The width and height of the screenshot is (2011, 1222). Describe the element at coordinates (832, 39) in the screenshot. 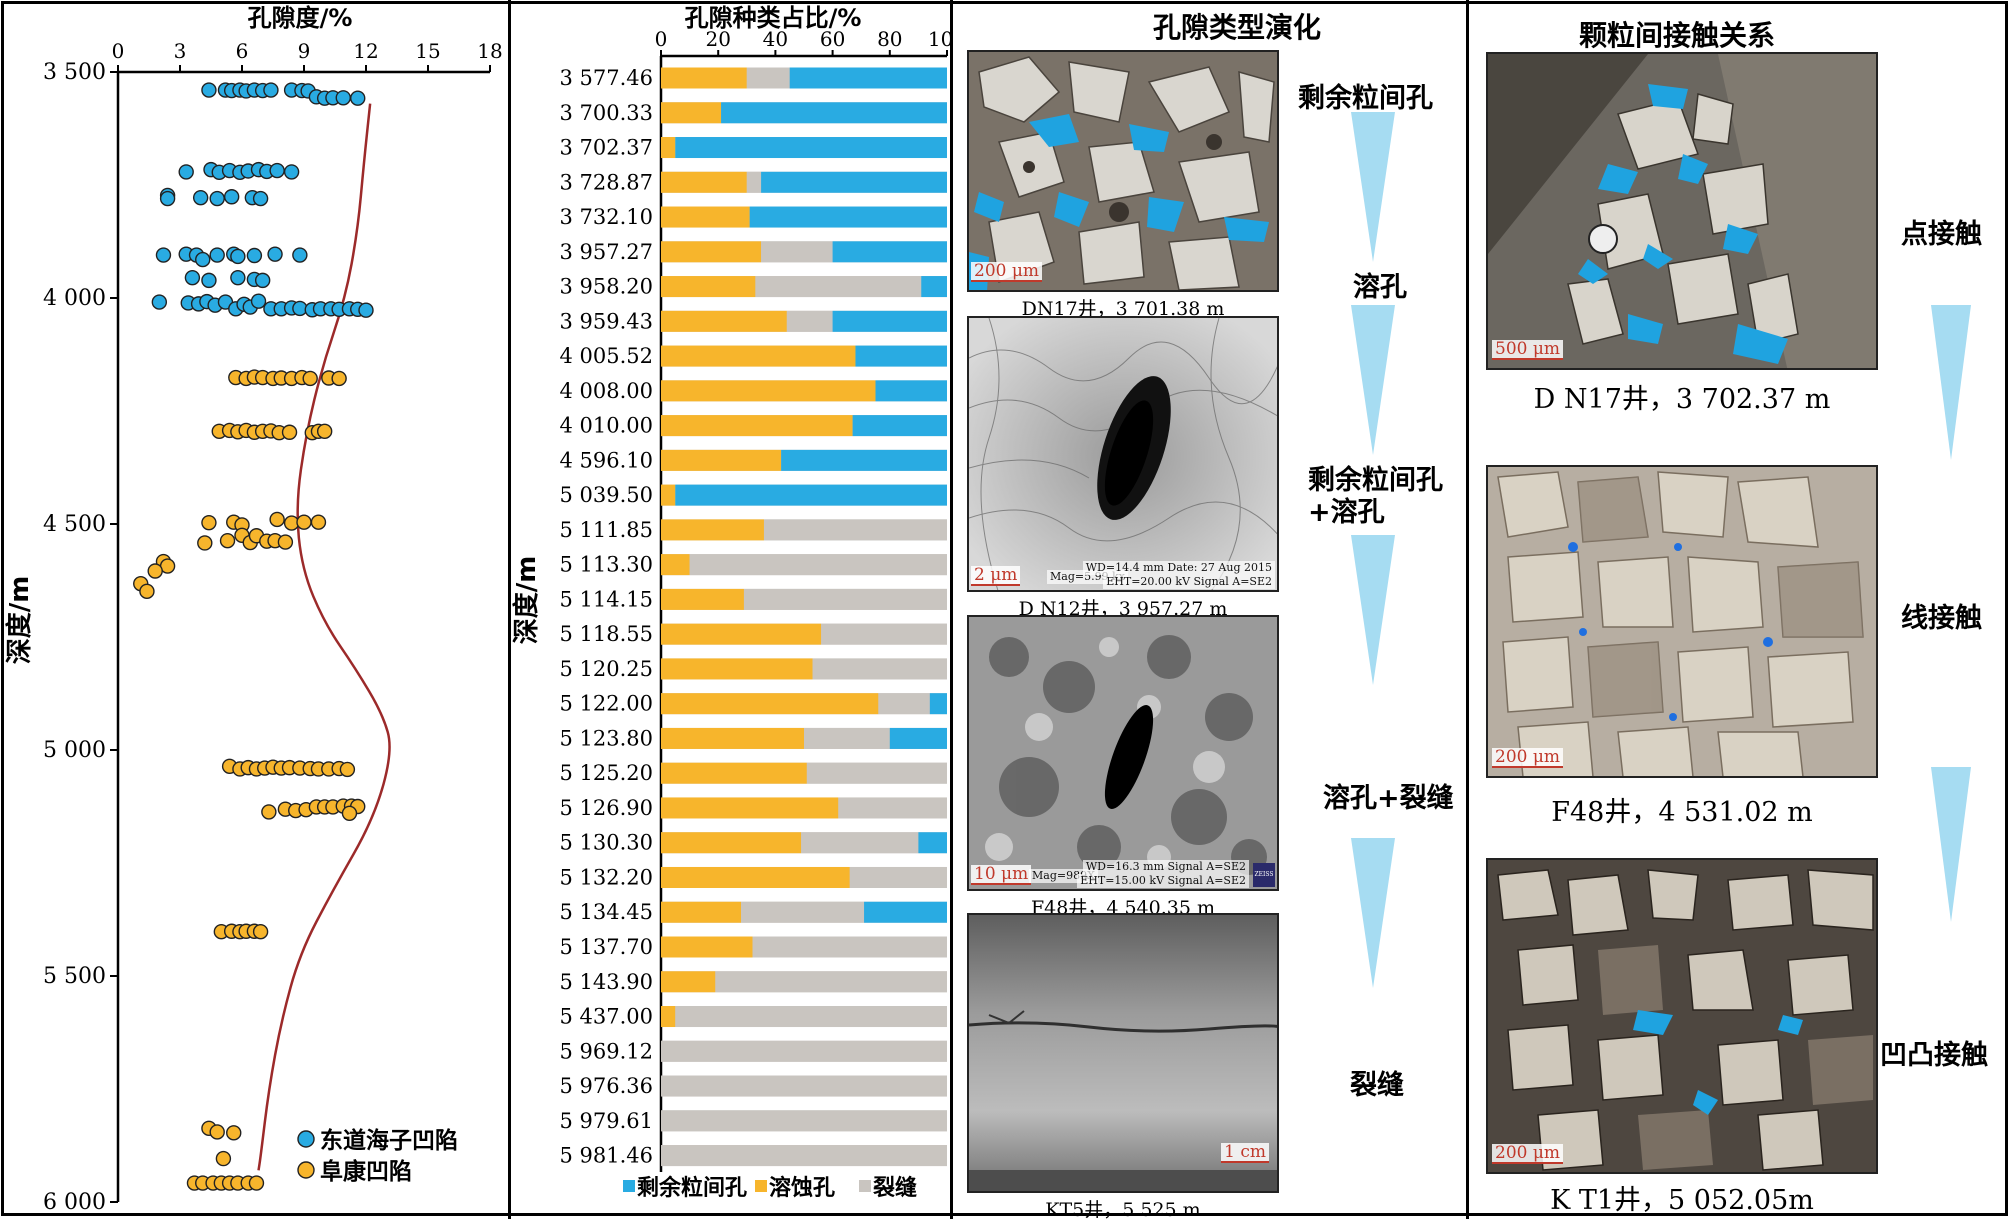

I see `bar-x-tick-label: 60` at that location.